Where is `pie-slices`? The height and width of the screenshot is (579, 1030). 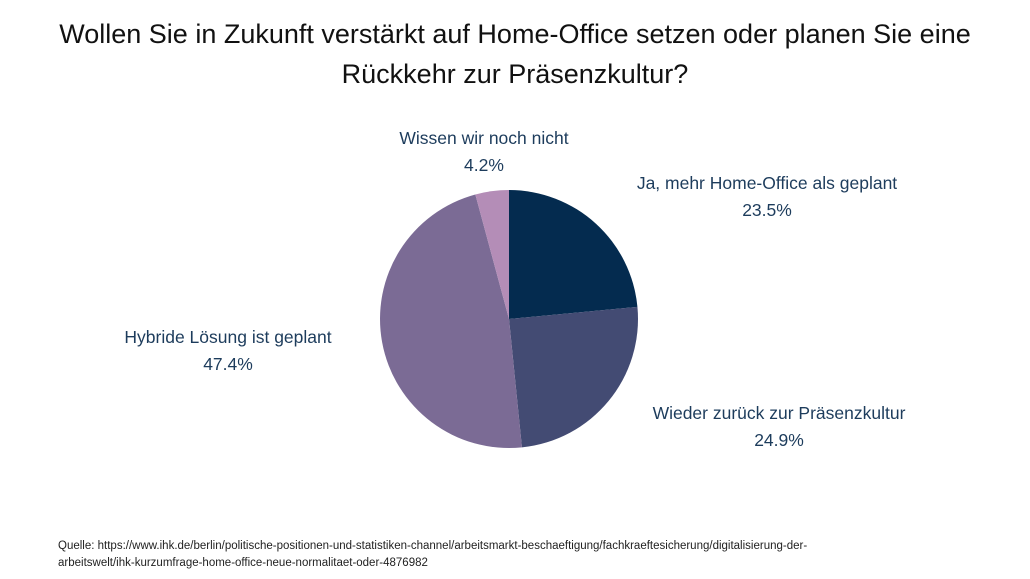
pie-slices is located at coordinates (509, 319).